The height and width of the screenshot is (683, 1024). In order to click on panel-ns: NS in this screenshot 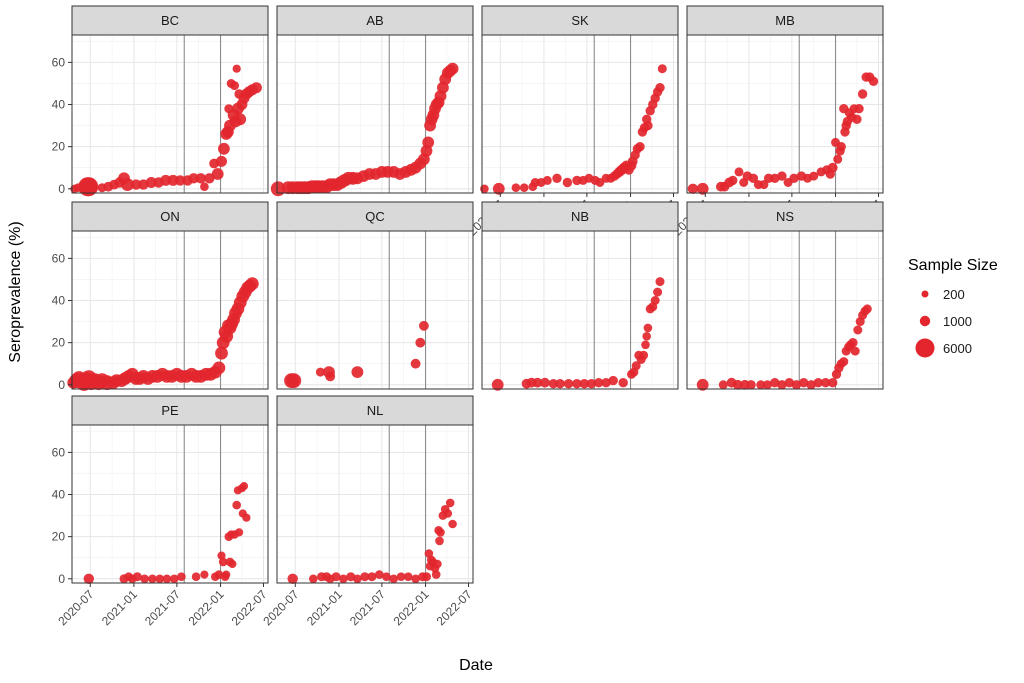, I will do `click(785, 296)`.